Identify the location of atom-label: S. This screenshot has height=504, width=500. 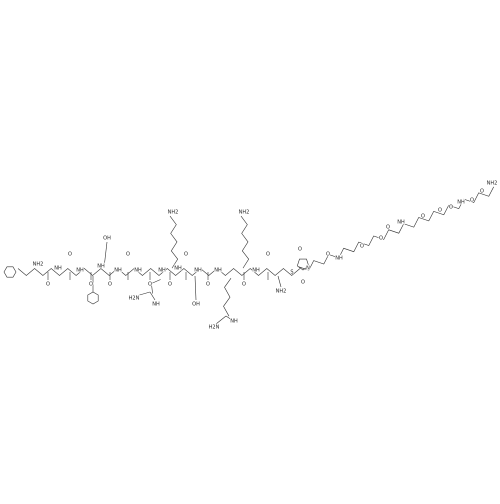
(291, 273).